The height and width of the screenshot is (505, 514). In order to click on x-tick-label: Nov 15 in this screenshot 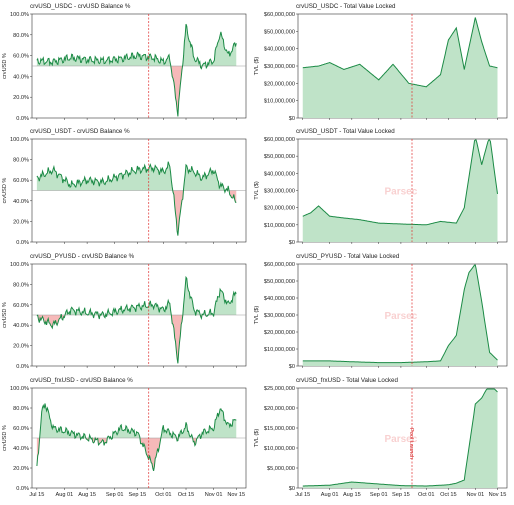, I will do `click(498, 495)`.